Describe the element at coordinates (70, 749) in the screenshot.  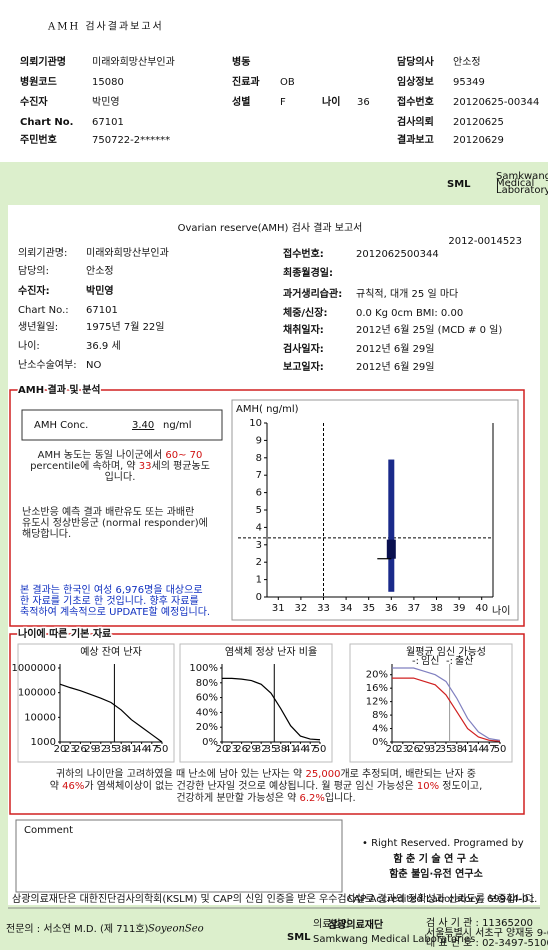
I see `x-tick-label: 23` at that location.